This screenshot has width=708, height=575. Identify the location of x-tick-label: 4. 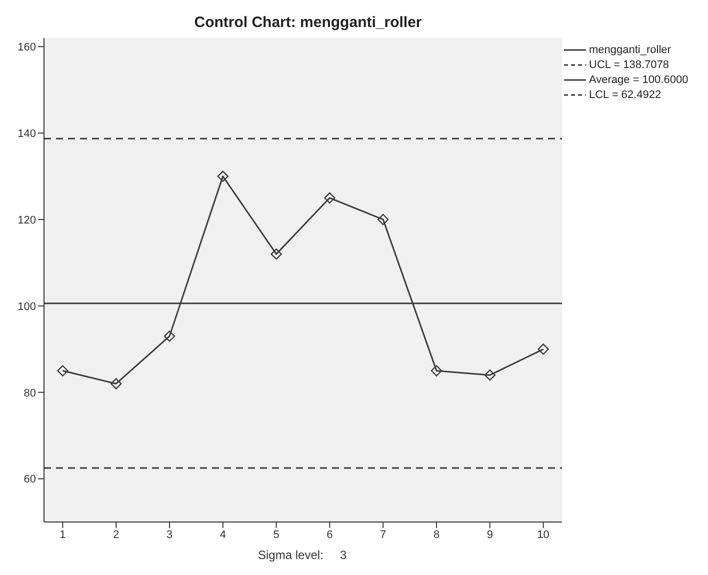
(223, 534).